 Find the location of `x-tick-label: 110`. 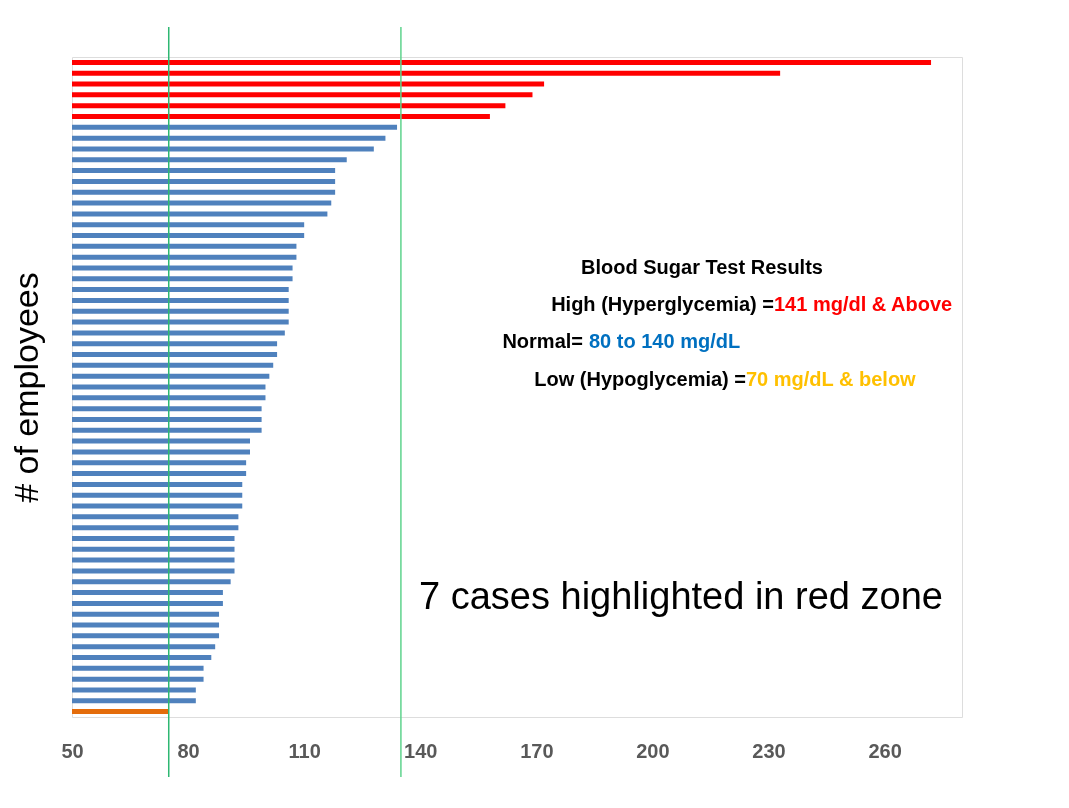

x-tick-label: 110 is located at coordinates (304, 750).